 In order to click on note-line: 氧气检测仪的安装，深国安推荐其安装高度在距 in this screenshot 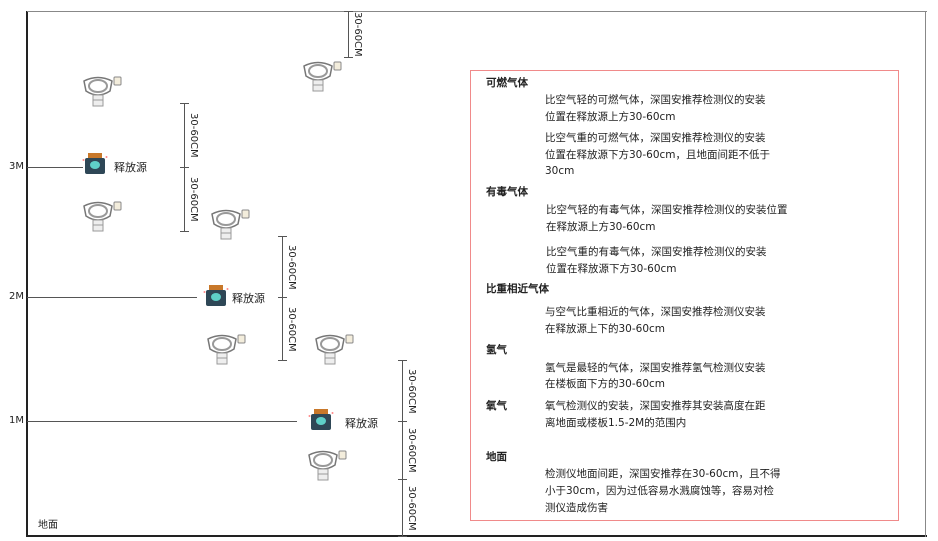, I will do `click(655, 406)`.